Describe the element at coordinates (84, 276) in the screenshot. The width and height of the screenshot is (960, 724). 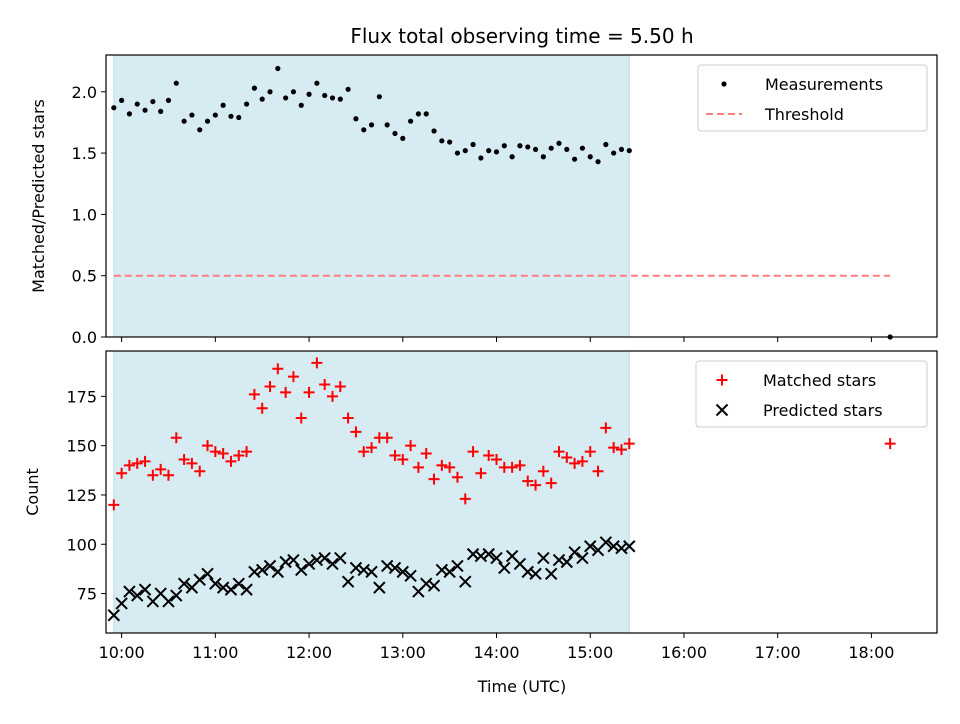
I see `y-tick-label: 0.5` at that location.